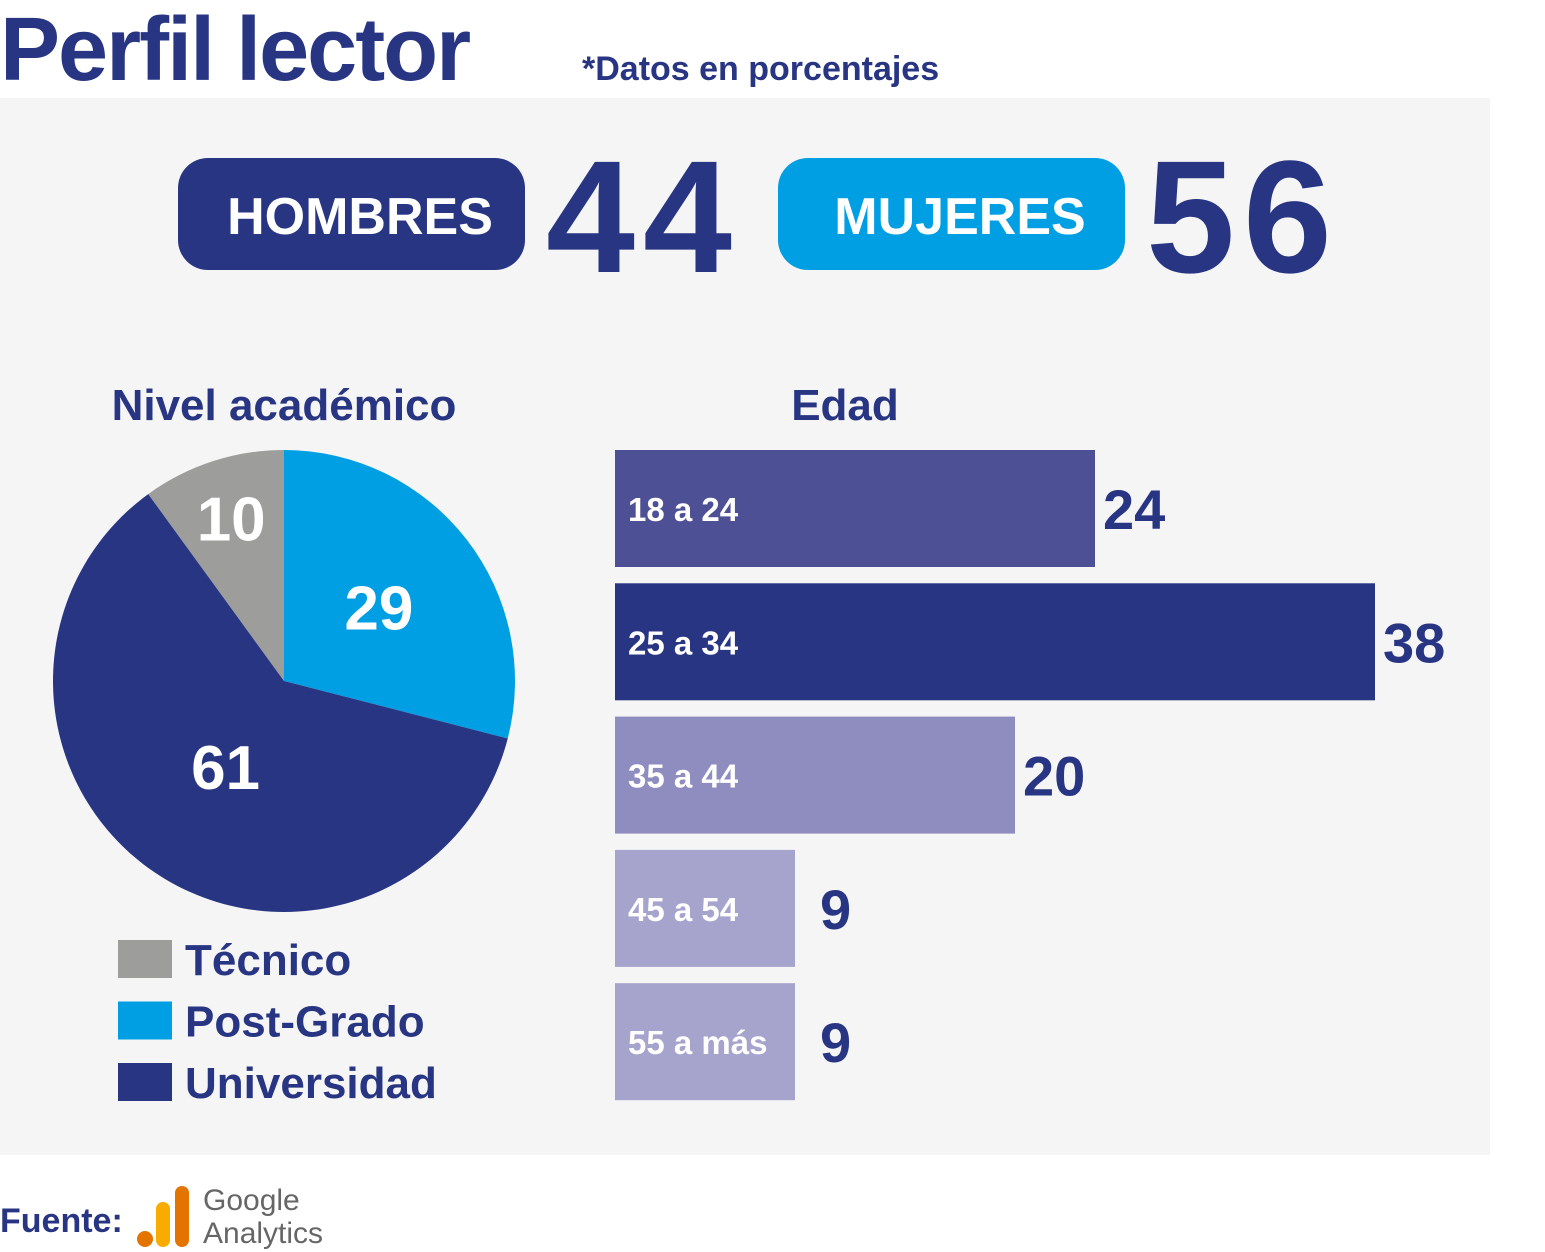  What do you see at coordinates (305, 1022) in the screenshot?
I see `legend-label: Post-Grado` at bounding box center [305, 1022].